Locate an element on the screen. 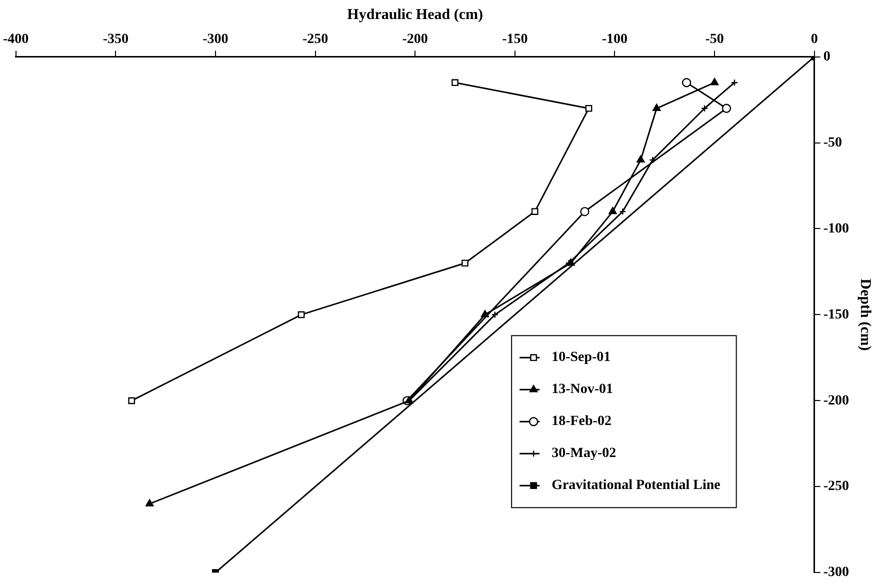 This screenshot has height=584, width=884. x-tick-label: 0 is located at coordinates (814, 40).